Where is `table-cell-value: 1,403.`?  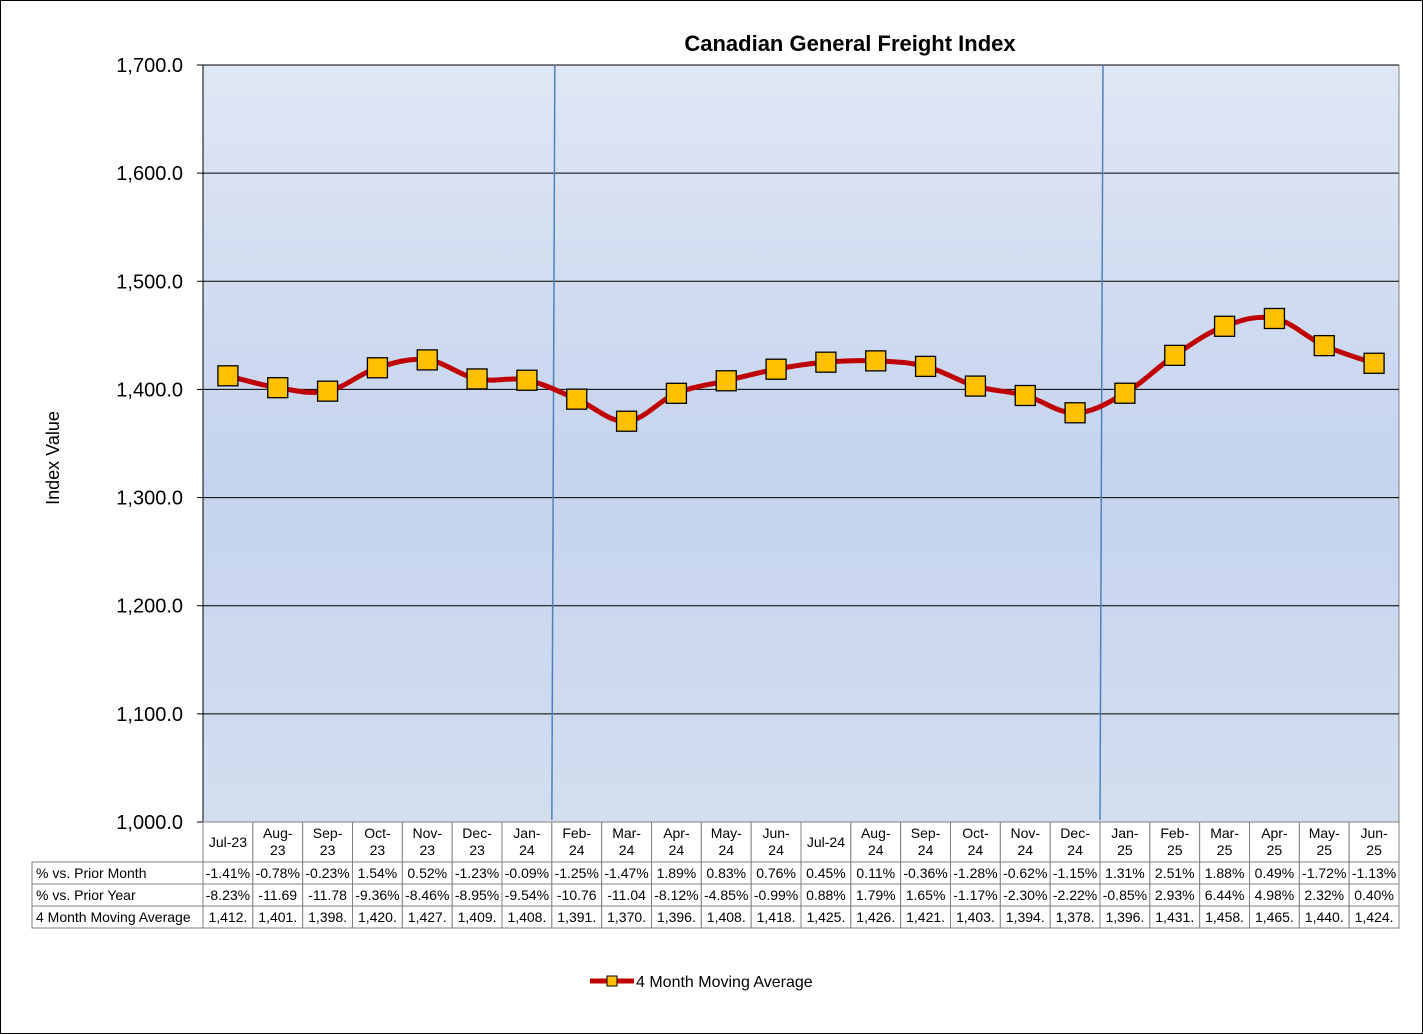
table-cell-value: 1,403. is located at coordinates (975, 917).